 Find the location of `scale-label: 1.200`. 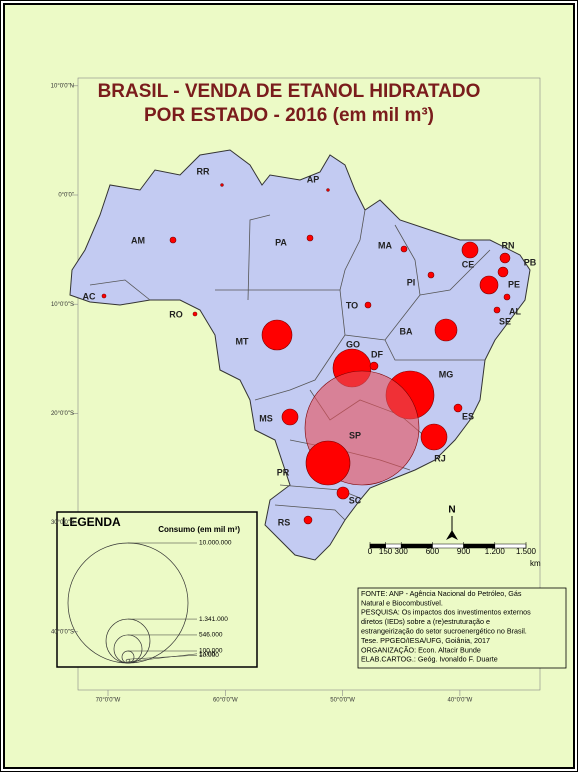

scale-label: 1.200 is located at coordinates (495, 551).